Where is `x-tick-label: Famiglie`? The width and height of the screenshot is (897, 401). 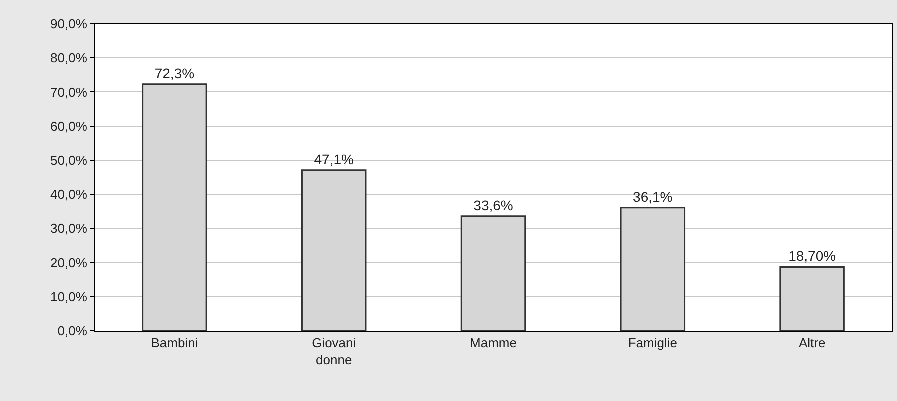 x-tick-label: Famiglie is located at coordinates (653, 343).